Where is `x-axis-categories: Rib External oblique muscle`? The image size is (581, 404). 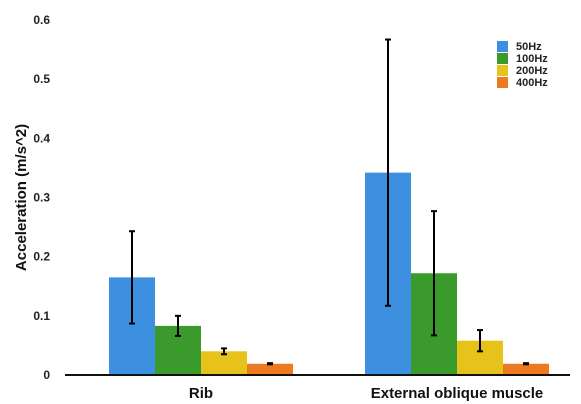 x-axis-categories: Rib External oblique muscle is located at coordinates (366, 393).